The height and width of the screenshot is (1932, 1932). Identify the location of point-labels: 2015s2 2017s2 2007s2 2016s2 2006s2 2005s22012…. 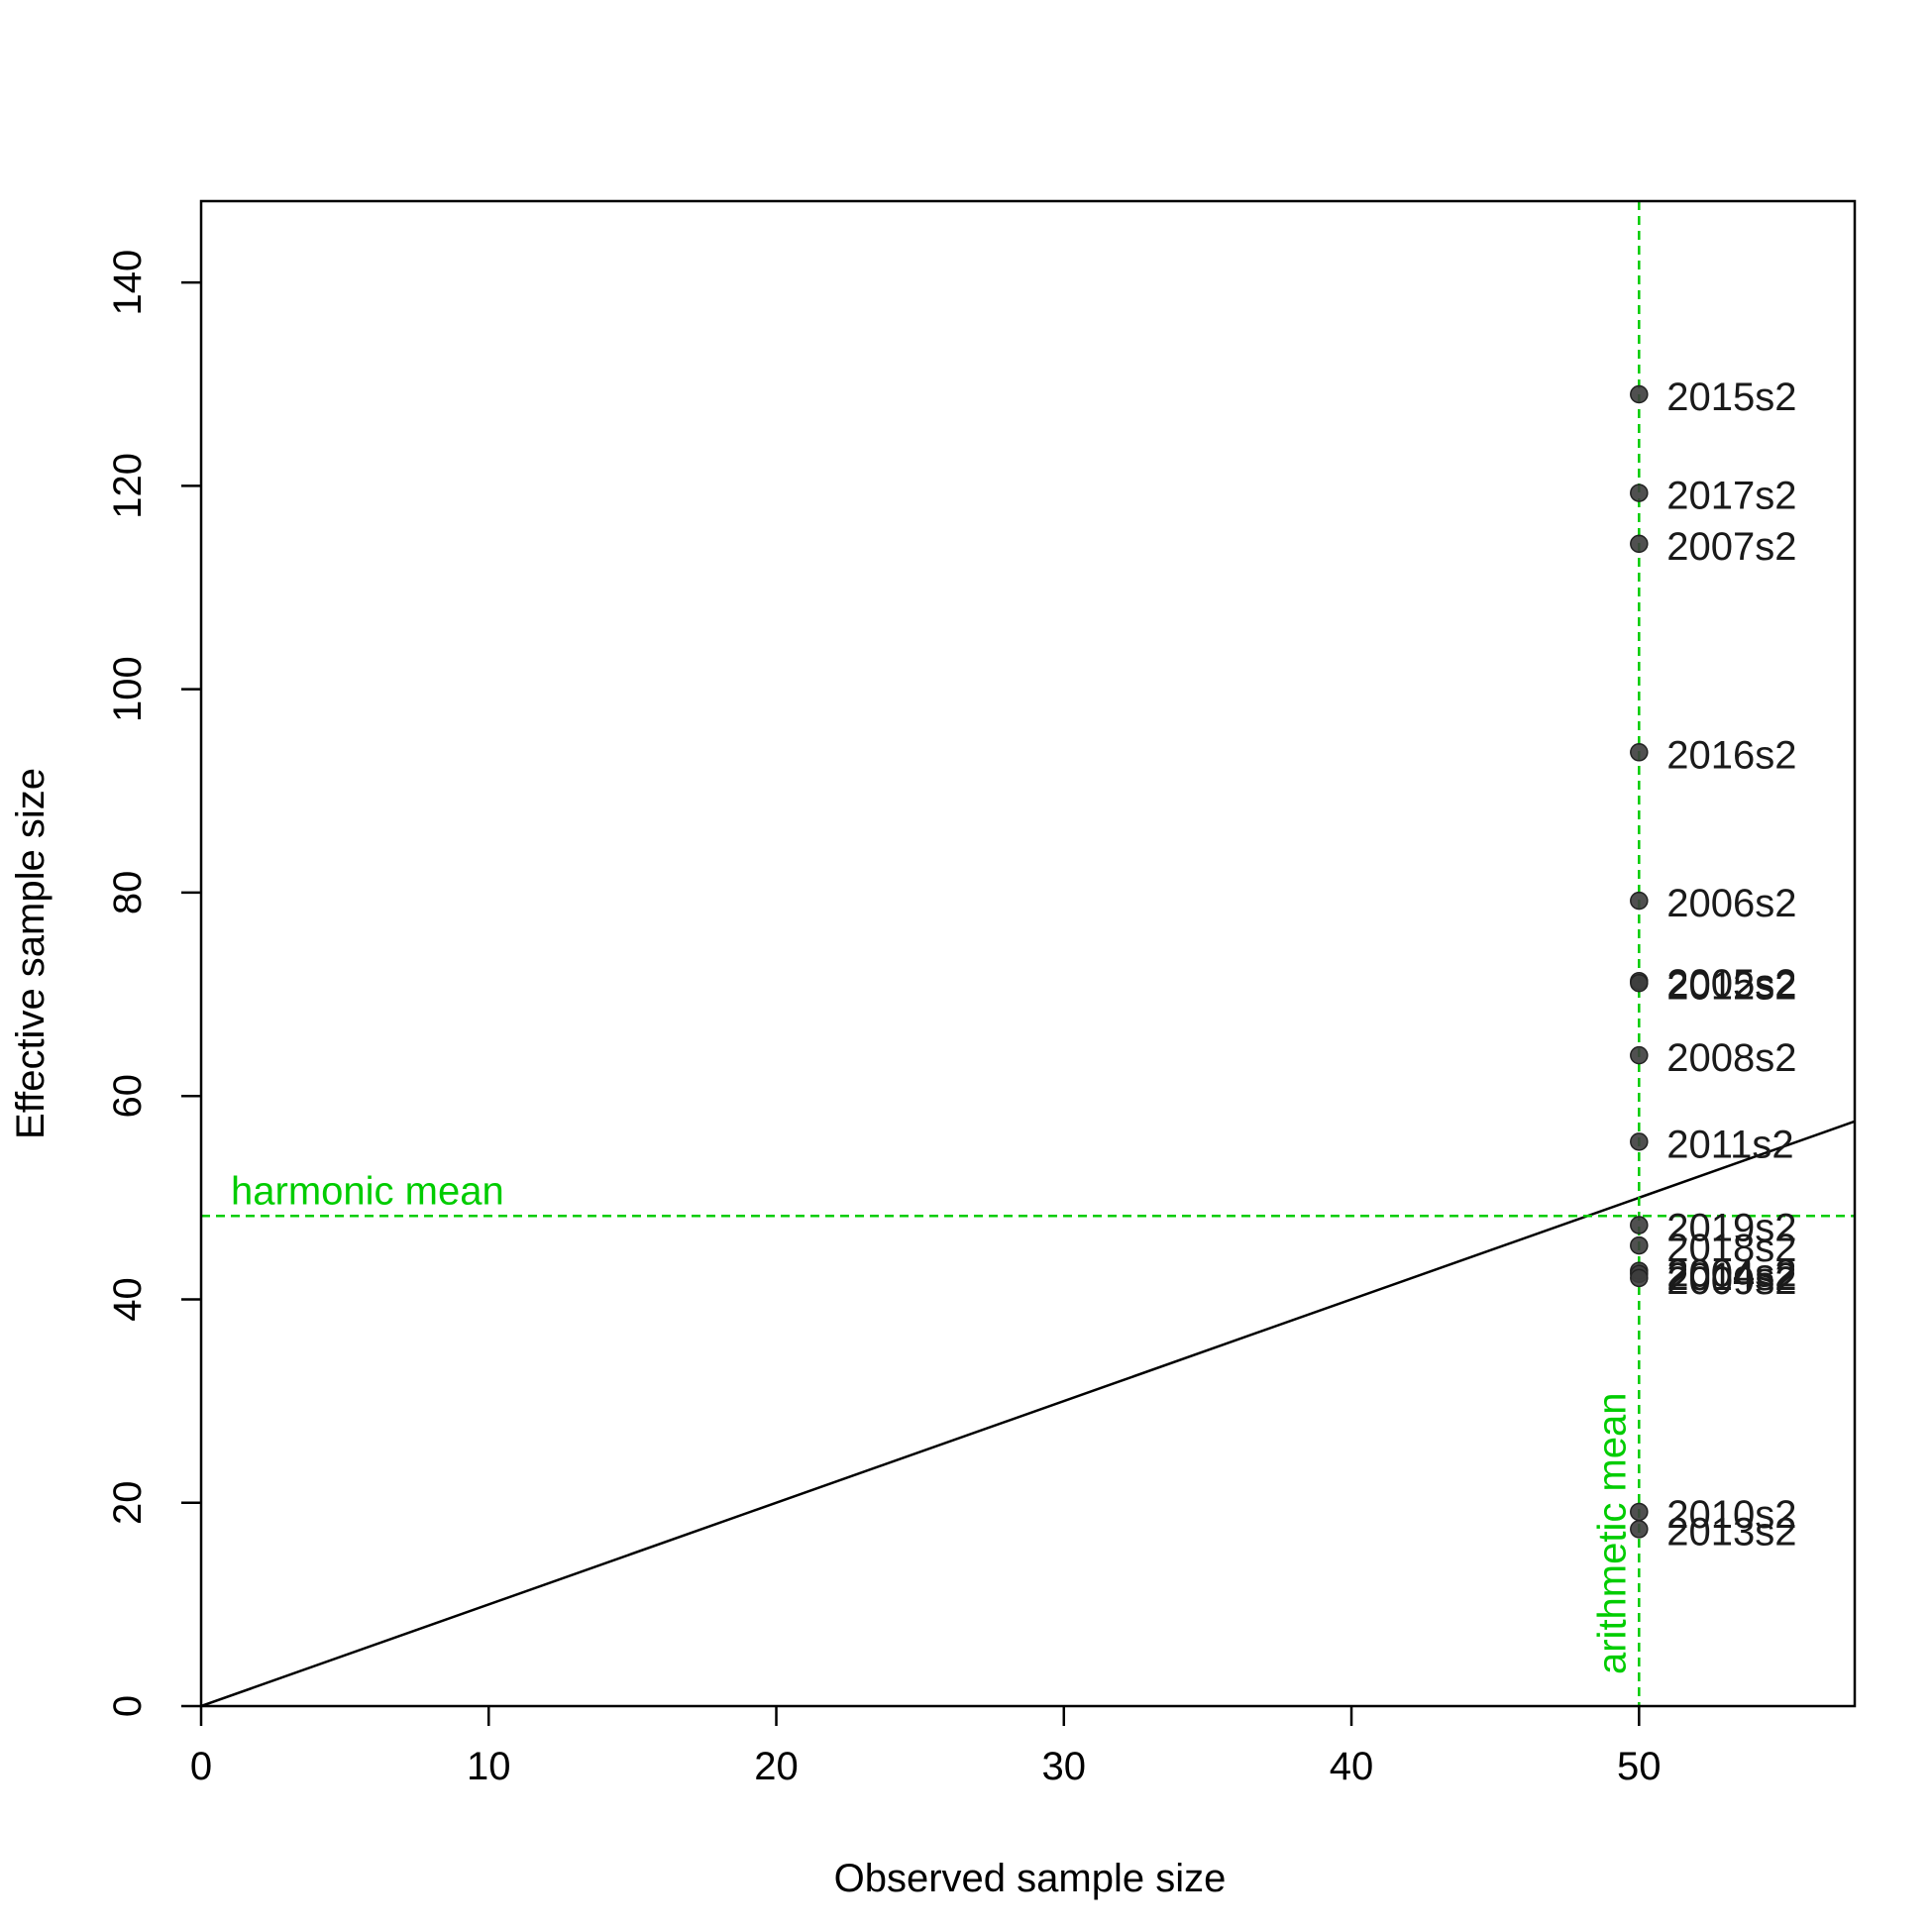
(1731, 965).